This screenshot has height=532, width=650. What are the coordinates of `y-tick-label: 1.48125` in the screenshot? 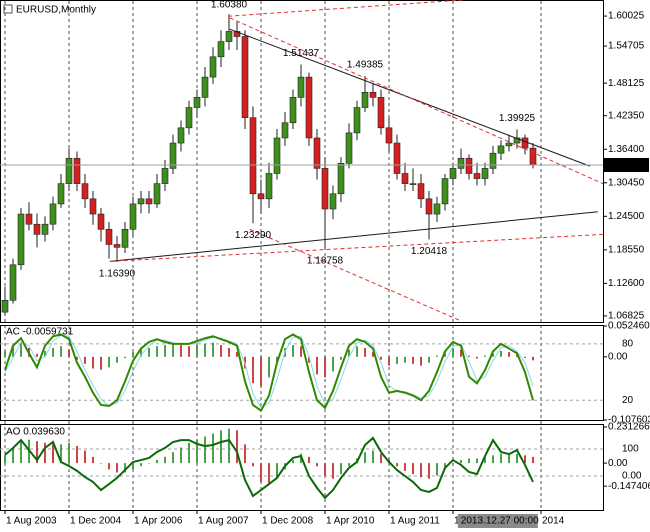 It's located at (626, 83).